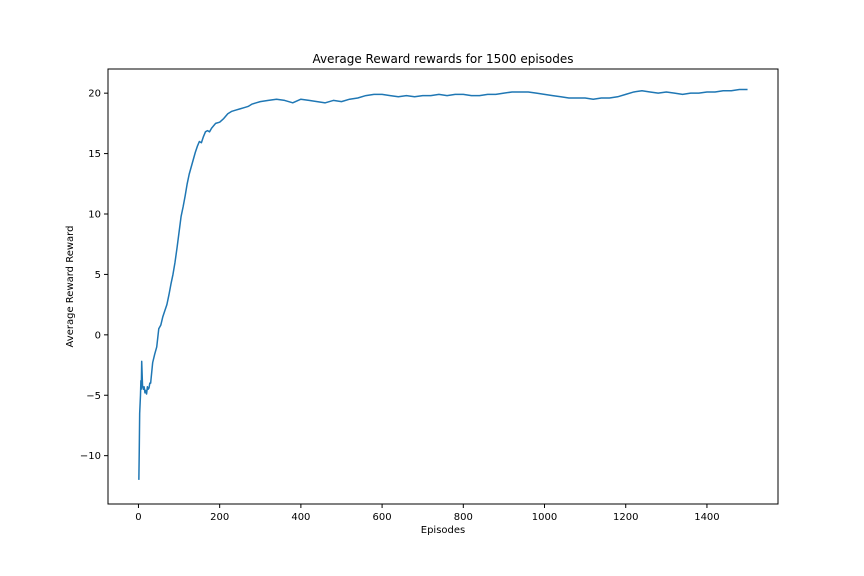 This screenshot has height=576, width=864. Describe the element at coordinates (90, 456) in the screenshot. I see `y-tick-label: −10` at that location.